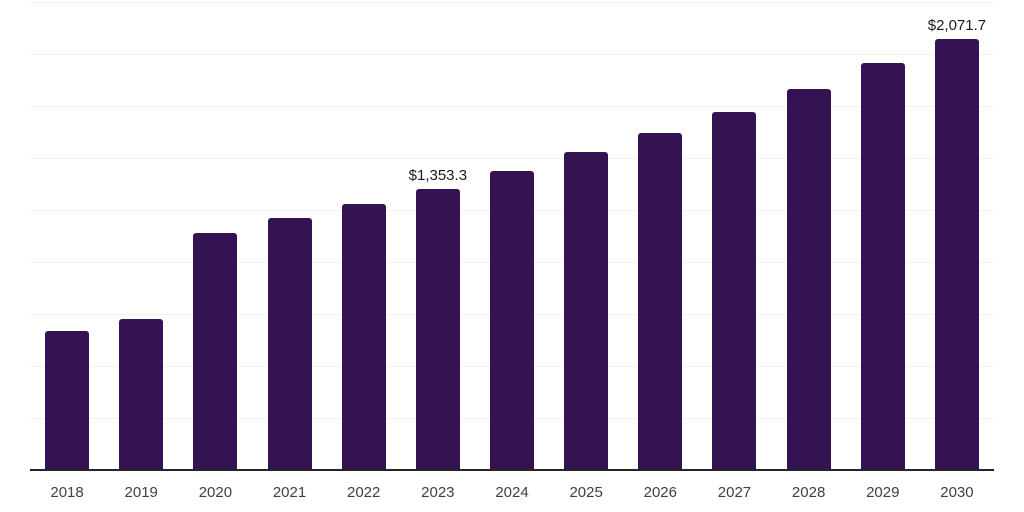 Image resolution: width=1024 pixels, height=512 pixels. What do you see at coordinates (808, 279) in the screenshot?
I see `bar-2028` at bounding box center [808, 279].